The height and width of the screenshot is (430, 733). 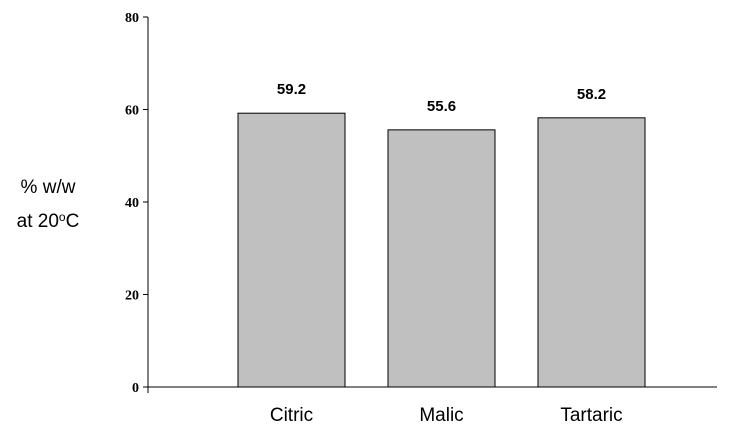 I want to click on y-axis-label-prefix: at 20, so click(x=37, y=221).